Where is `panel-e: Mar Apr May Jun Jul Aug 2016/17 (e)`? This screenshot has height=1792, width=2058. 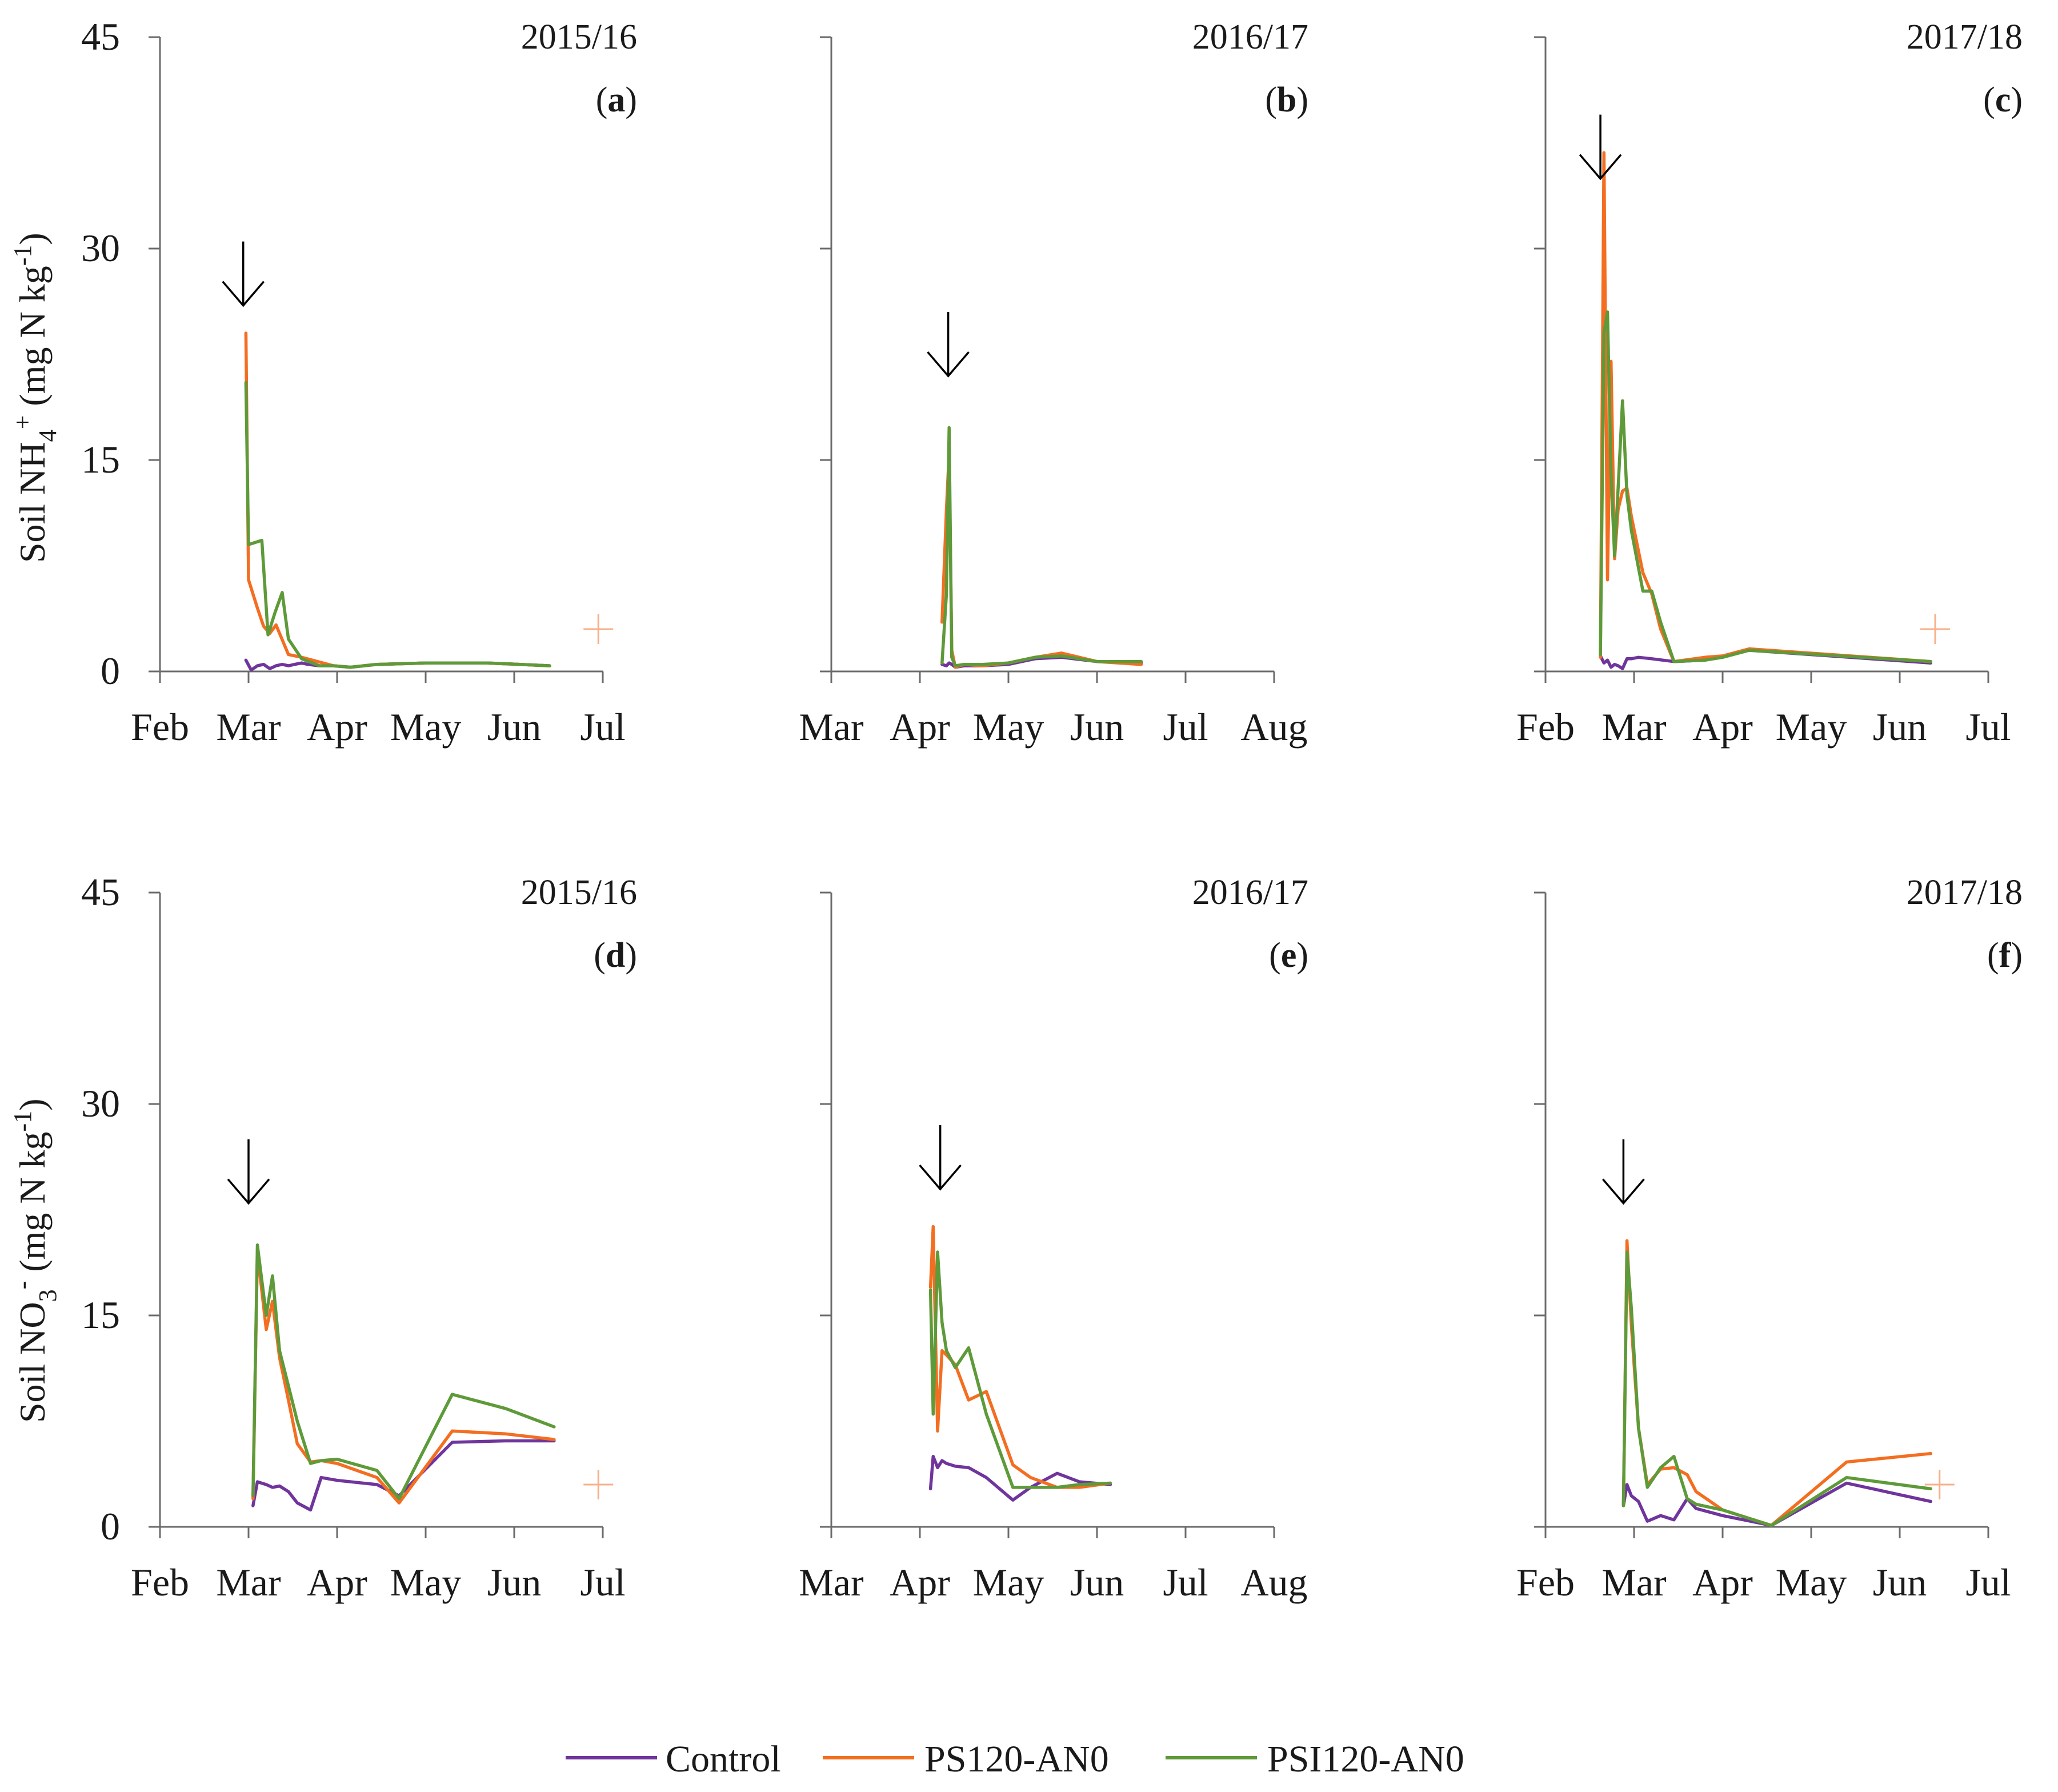
panel-e: Mar Apr May Jun Jul Aug 2016/17 (e) is located at coordinates (1053, 1238).